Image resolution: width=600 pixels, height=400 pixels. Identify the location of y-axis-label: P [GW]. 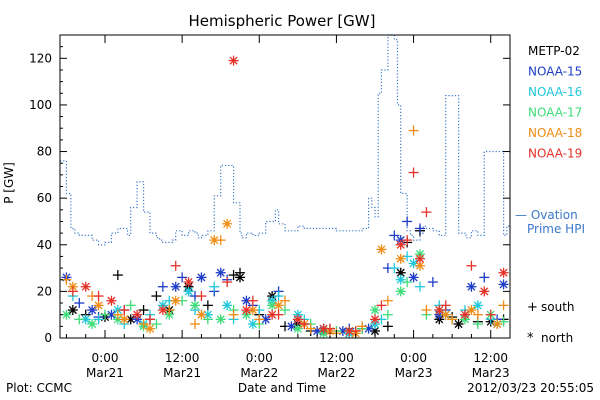
(9, 183).